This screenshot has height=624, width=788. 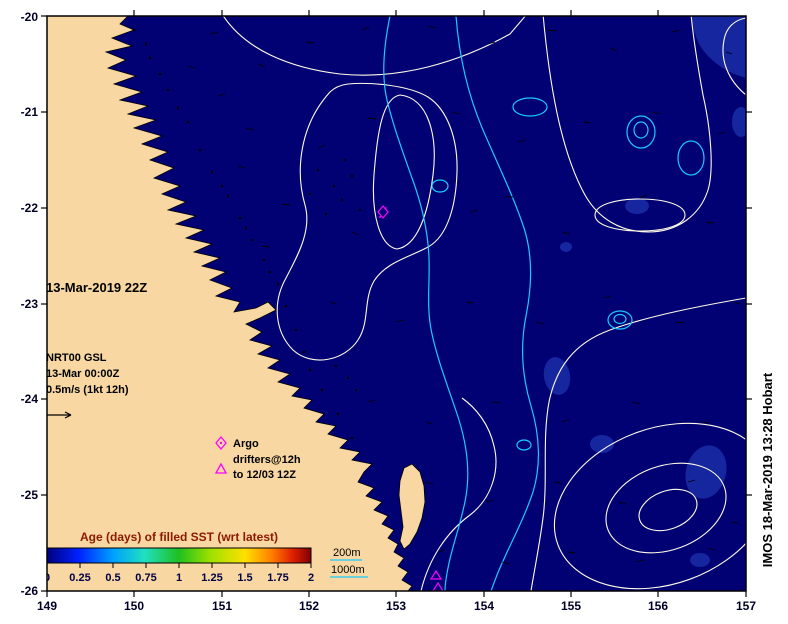 I want to click on argo-legend-label: Argo, so click(x=246, y=444).